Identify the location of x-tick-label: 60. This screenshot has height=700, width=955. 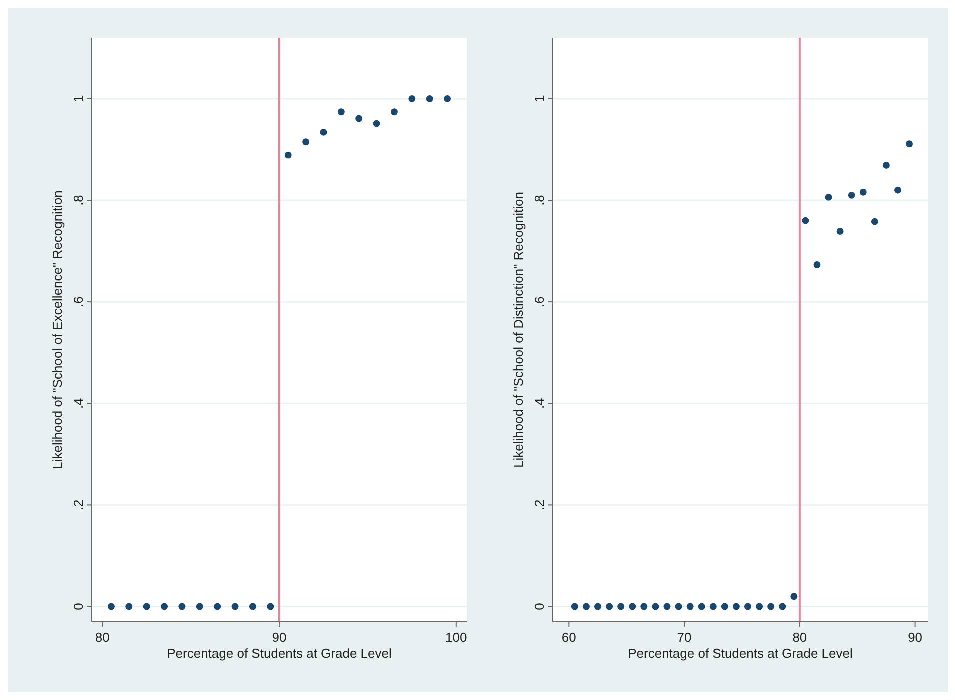
(569, 637).